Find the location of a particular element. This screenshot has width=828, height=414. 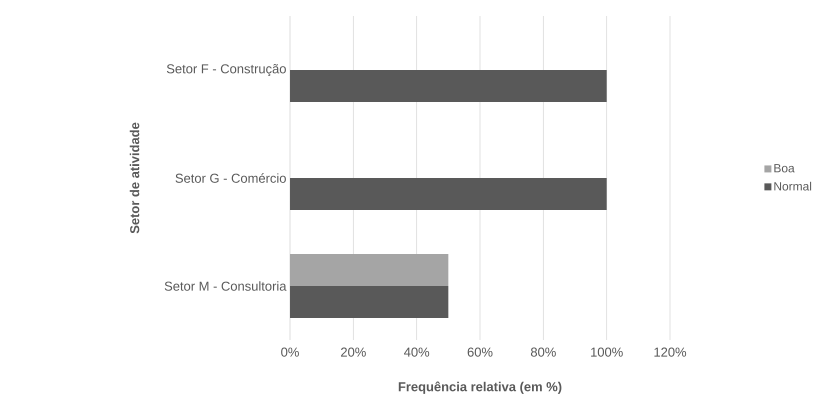

x-tick-label: 40% is located at coordinates (417, 352).